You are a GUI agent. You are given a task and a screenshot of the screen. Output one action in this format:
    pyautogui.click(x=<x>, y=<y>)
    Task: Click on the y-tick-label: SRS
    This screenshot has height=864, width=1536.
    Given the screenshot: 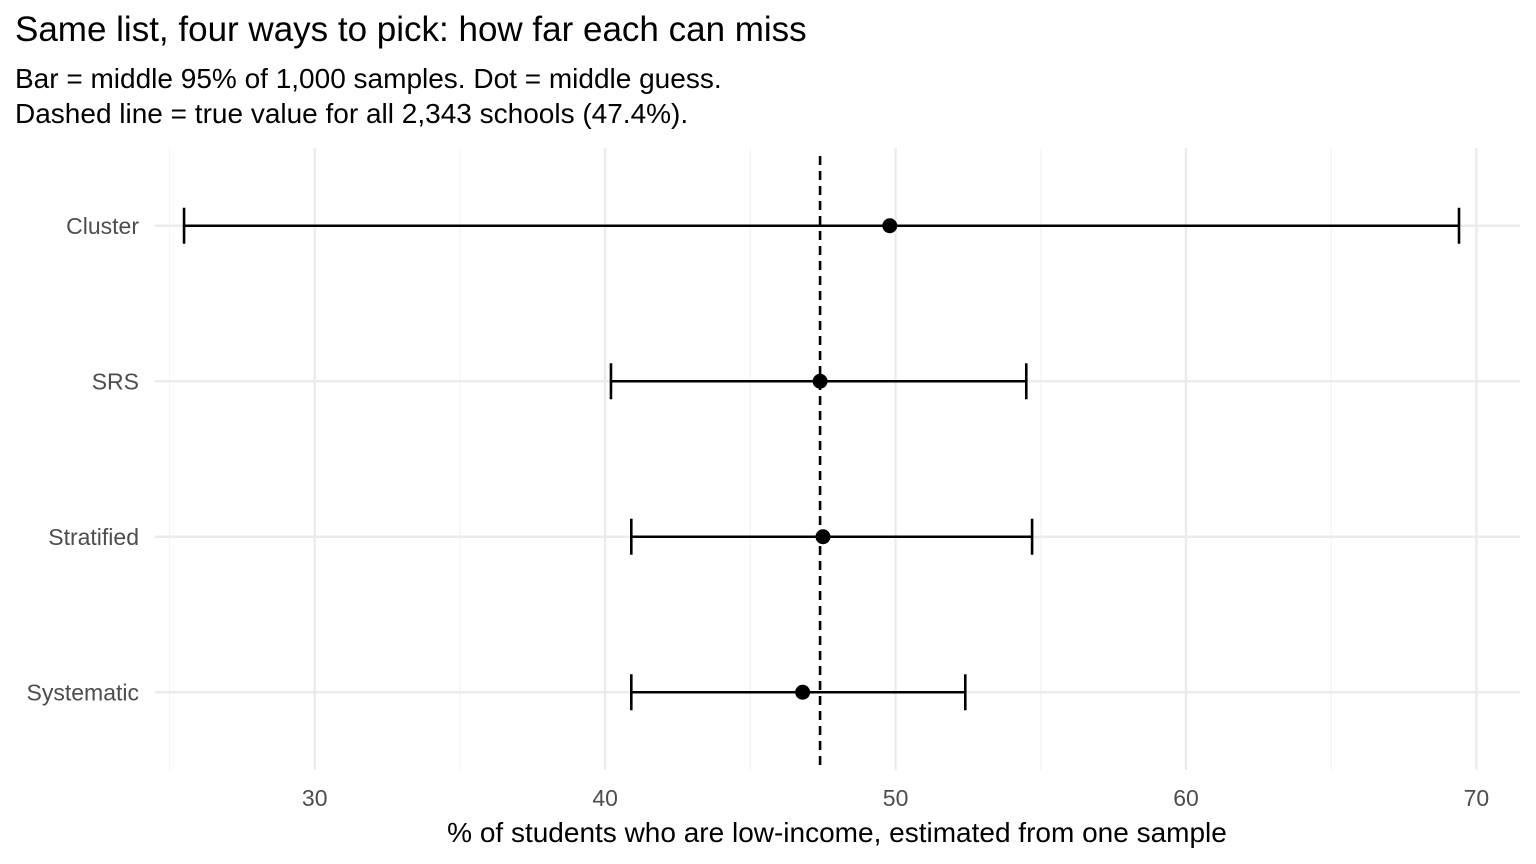 What is the action you would take?
    pyautogui.click(x=115, y=381)
    